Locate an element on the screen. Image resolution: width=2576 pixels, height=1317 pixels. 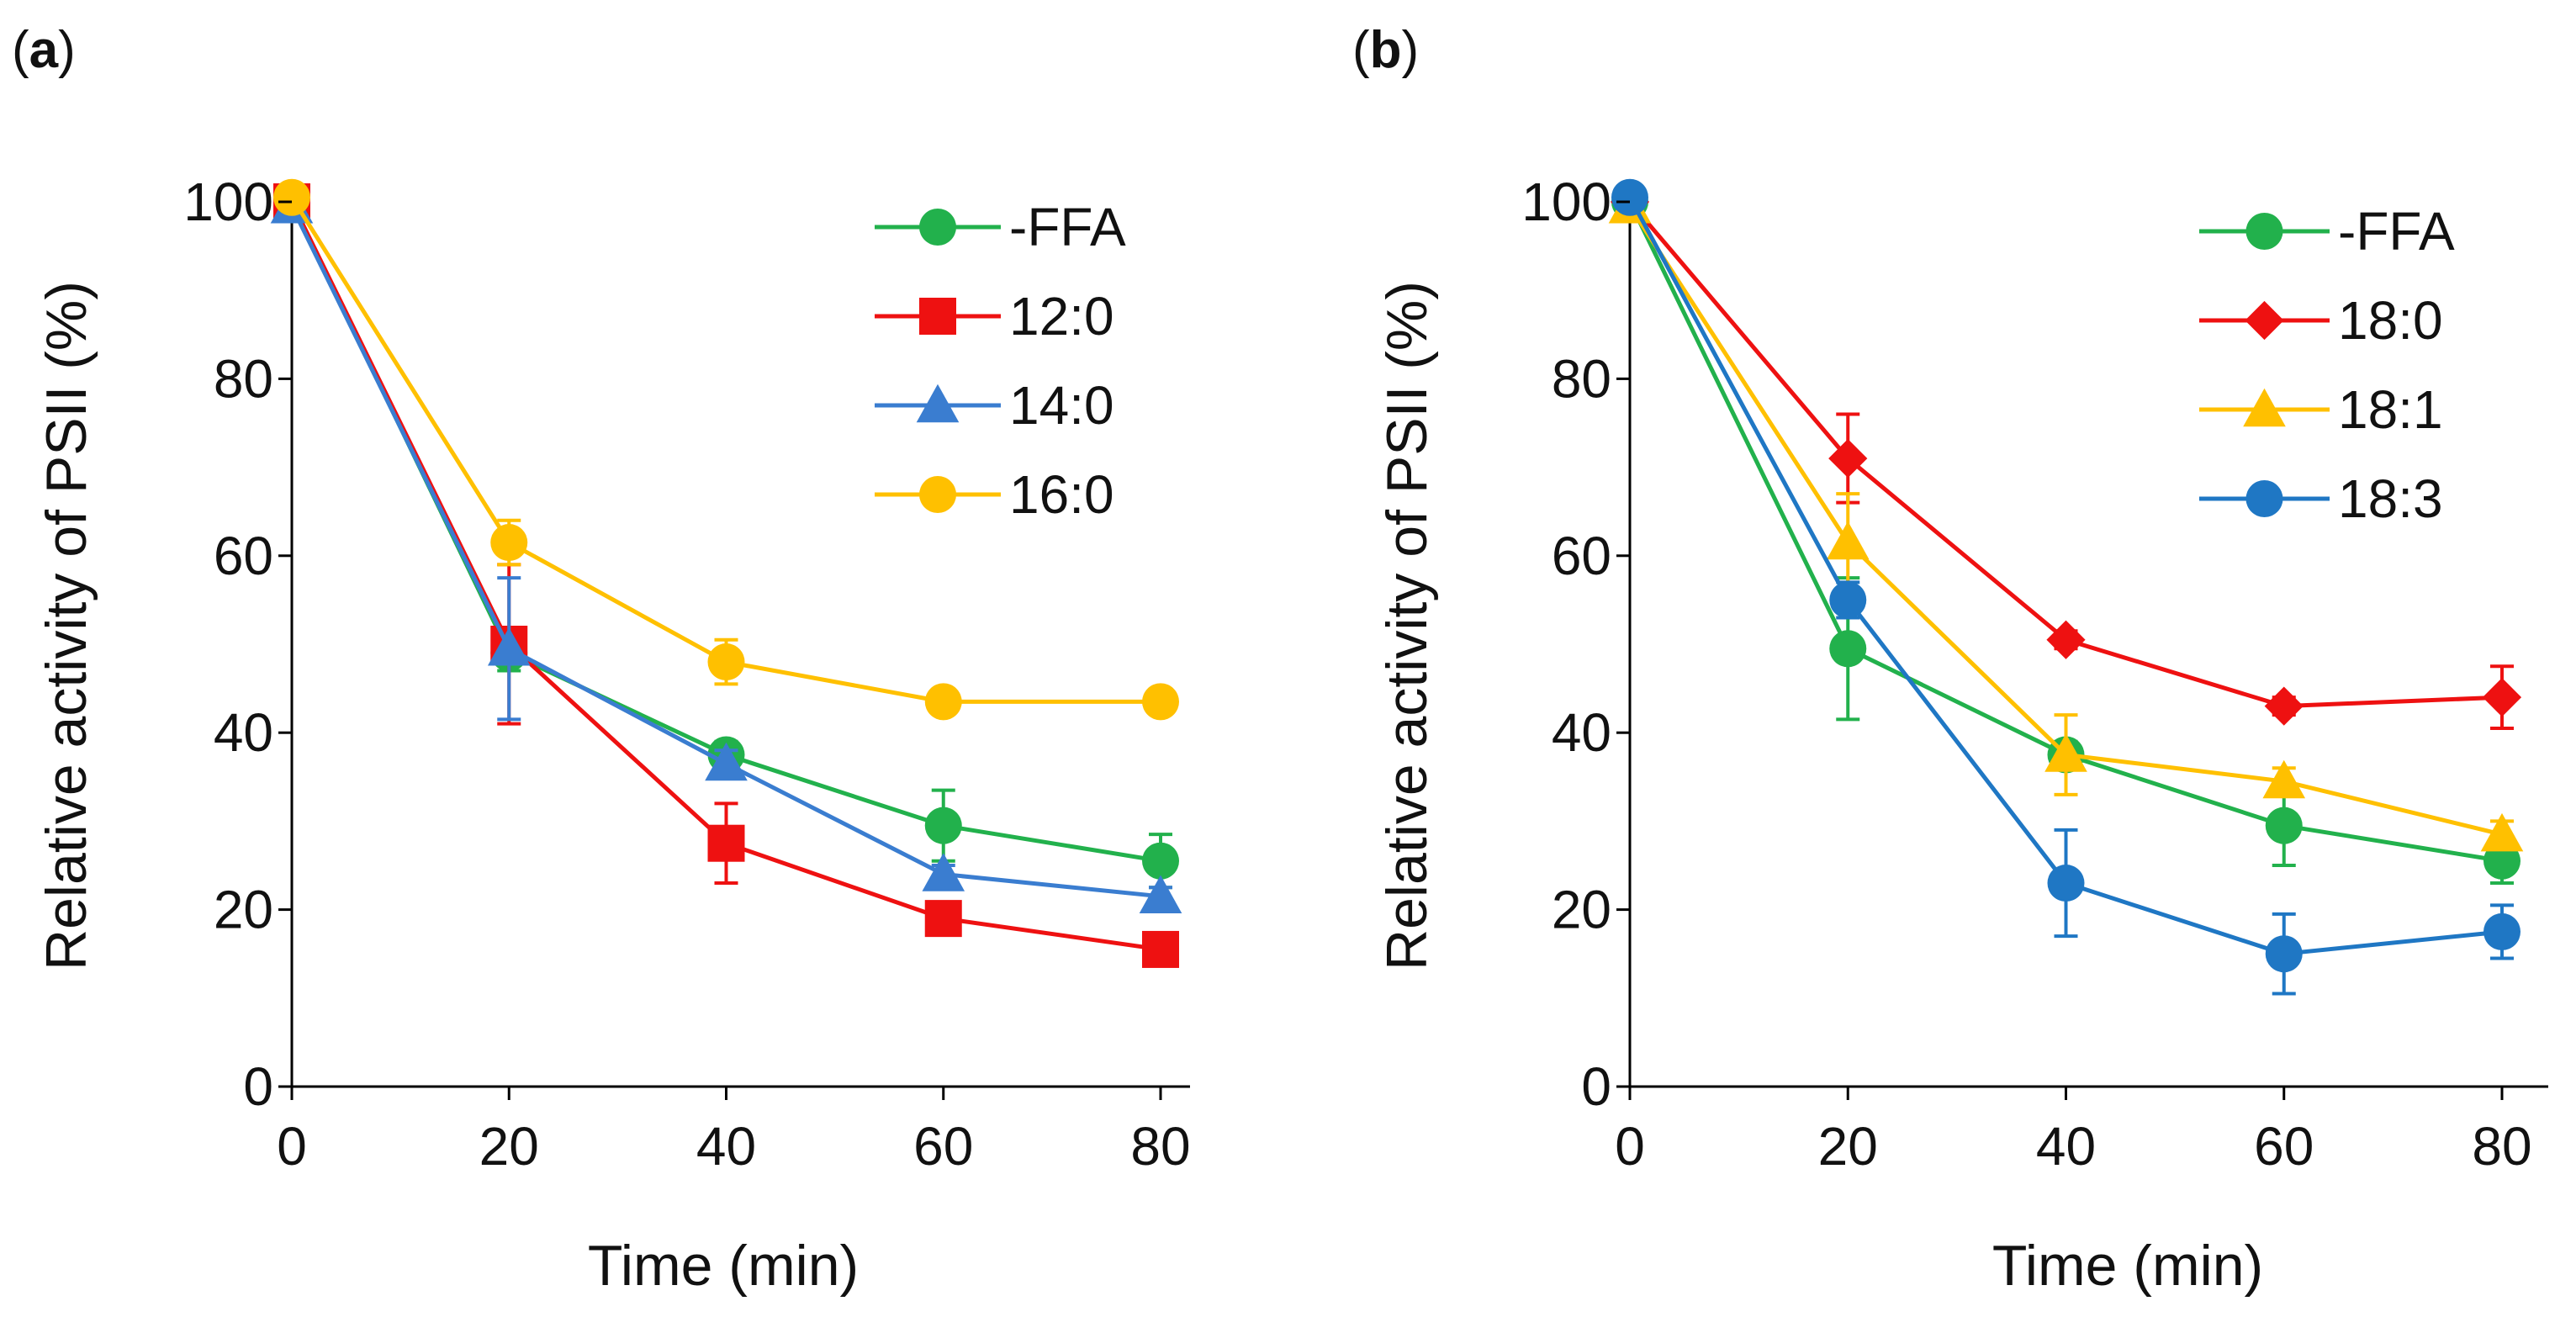
legend-item: 12:0 is located at coordinates (994, 316).